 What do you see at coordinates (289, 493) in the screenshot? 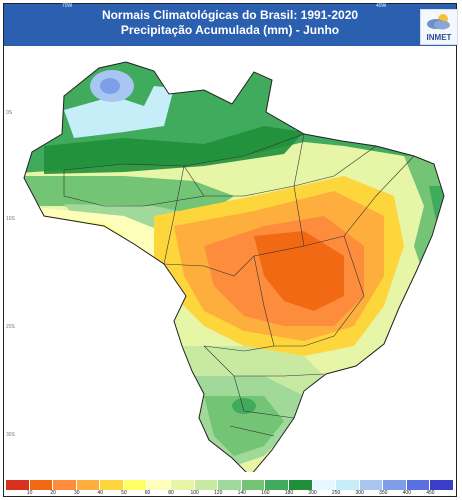
I see `legend-label: 180` at bounding box center [289, 493].